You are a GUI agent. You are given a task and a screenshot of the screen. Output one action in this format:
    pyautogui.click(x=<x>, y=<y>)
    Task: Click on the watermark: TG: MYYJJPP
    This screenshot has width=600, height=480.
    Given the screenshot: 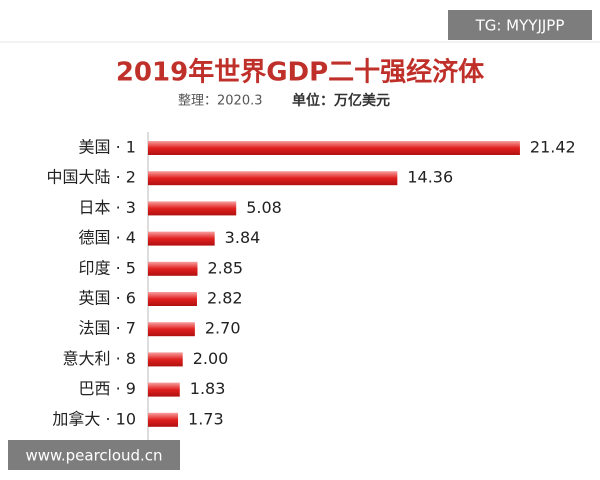 What is the action you would take?
    pyautogui.click(x=520, y=26)
    